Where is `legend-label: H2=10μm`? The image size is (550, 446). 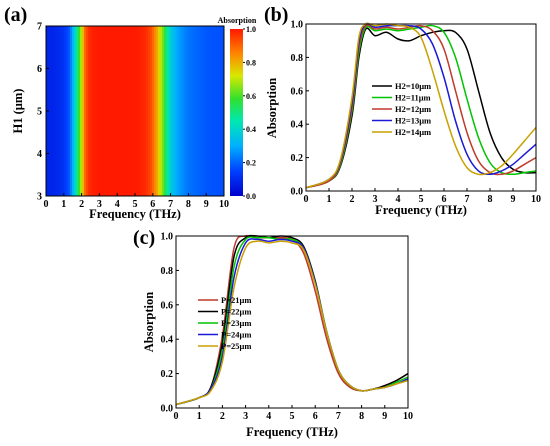
legend-label: H2=10μm is located at coordinates (413, 86).